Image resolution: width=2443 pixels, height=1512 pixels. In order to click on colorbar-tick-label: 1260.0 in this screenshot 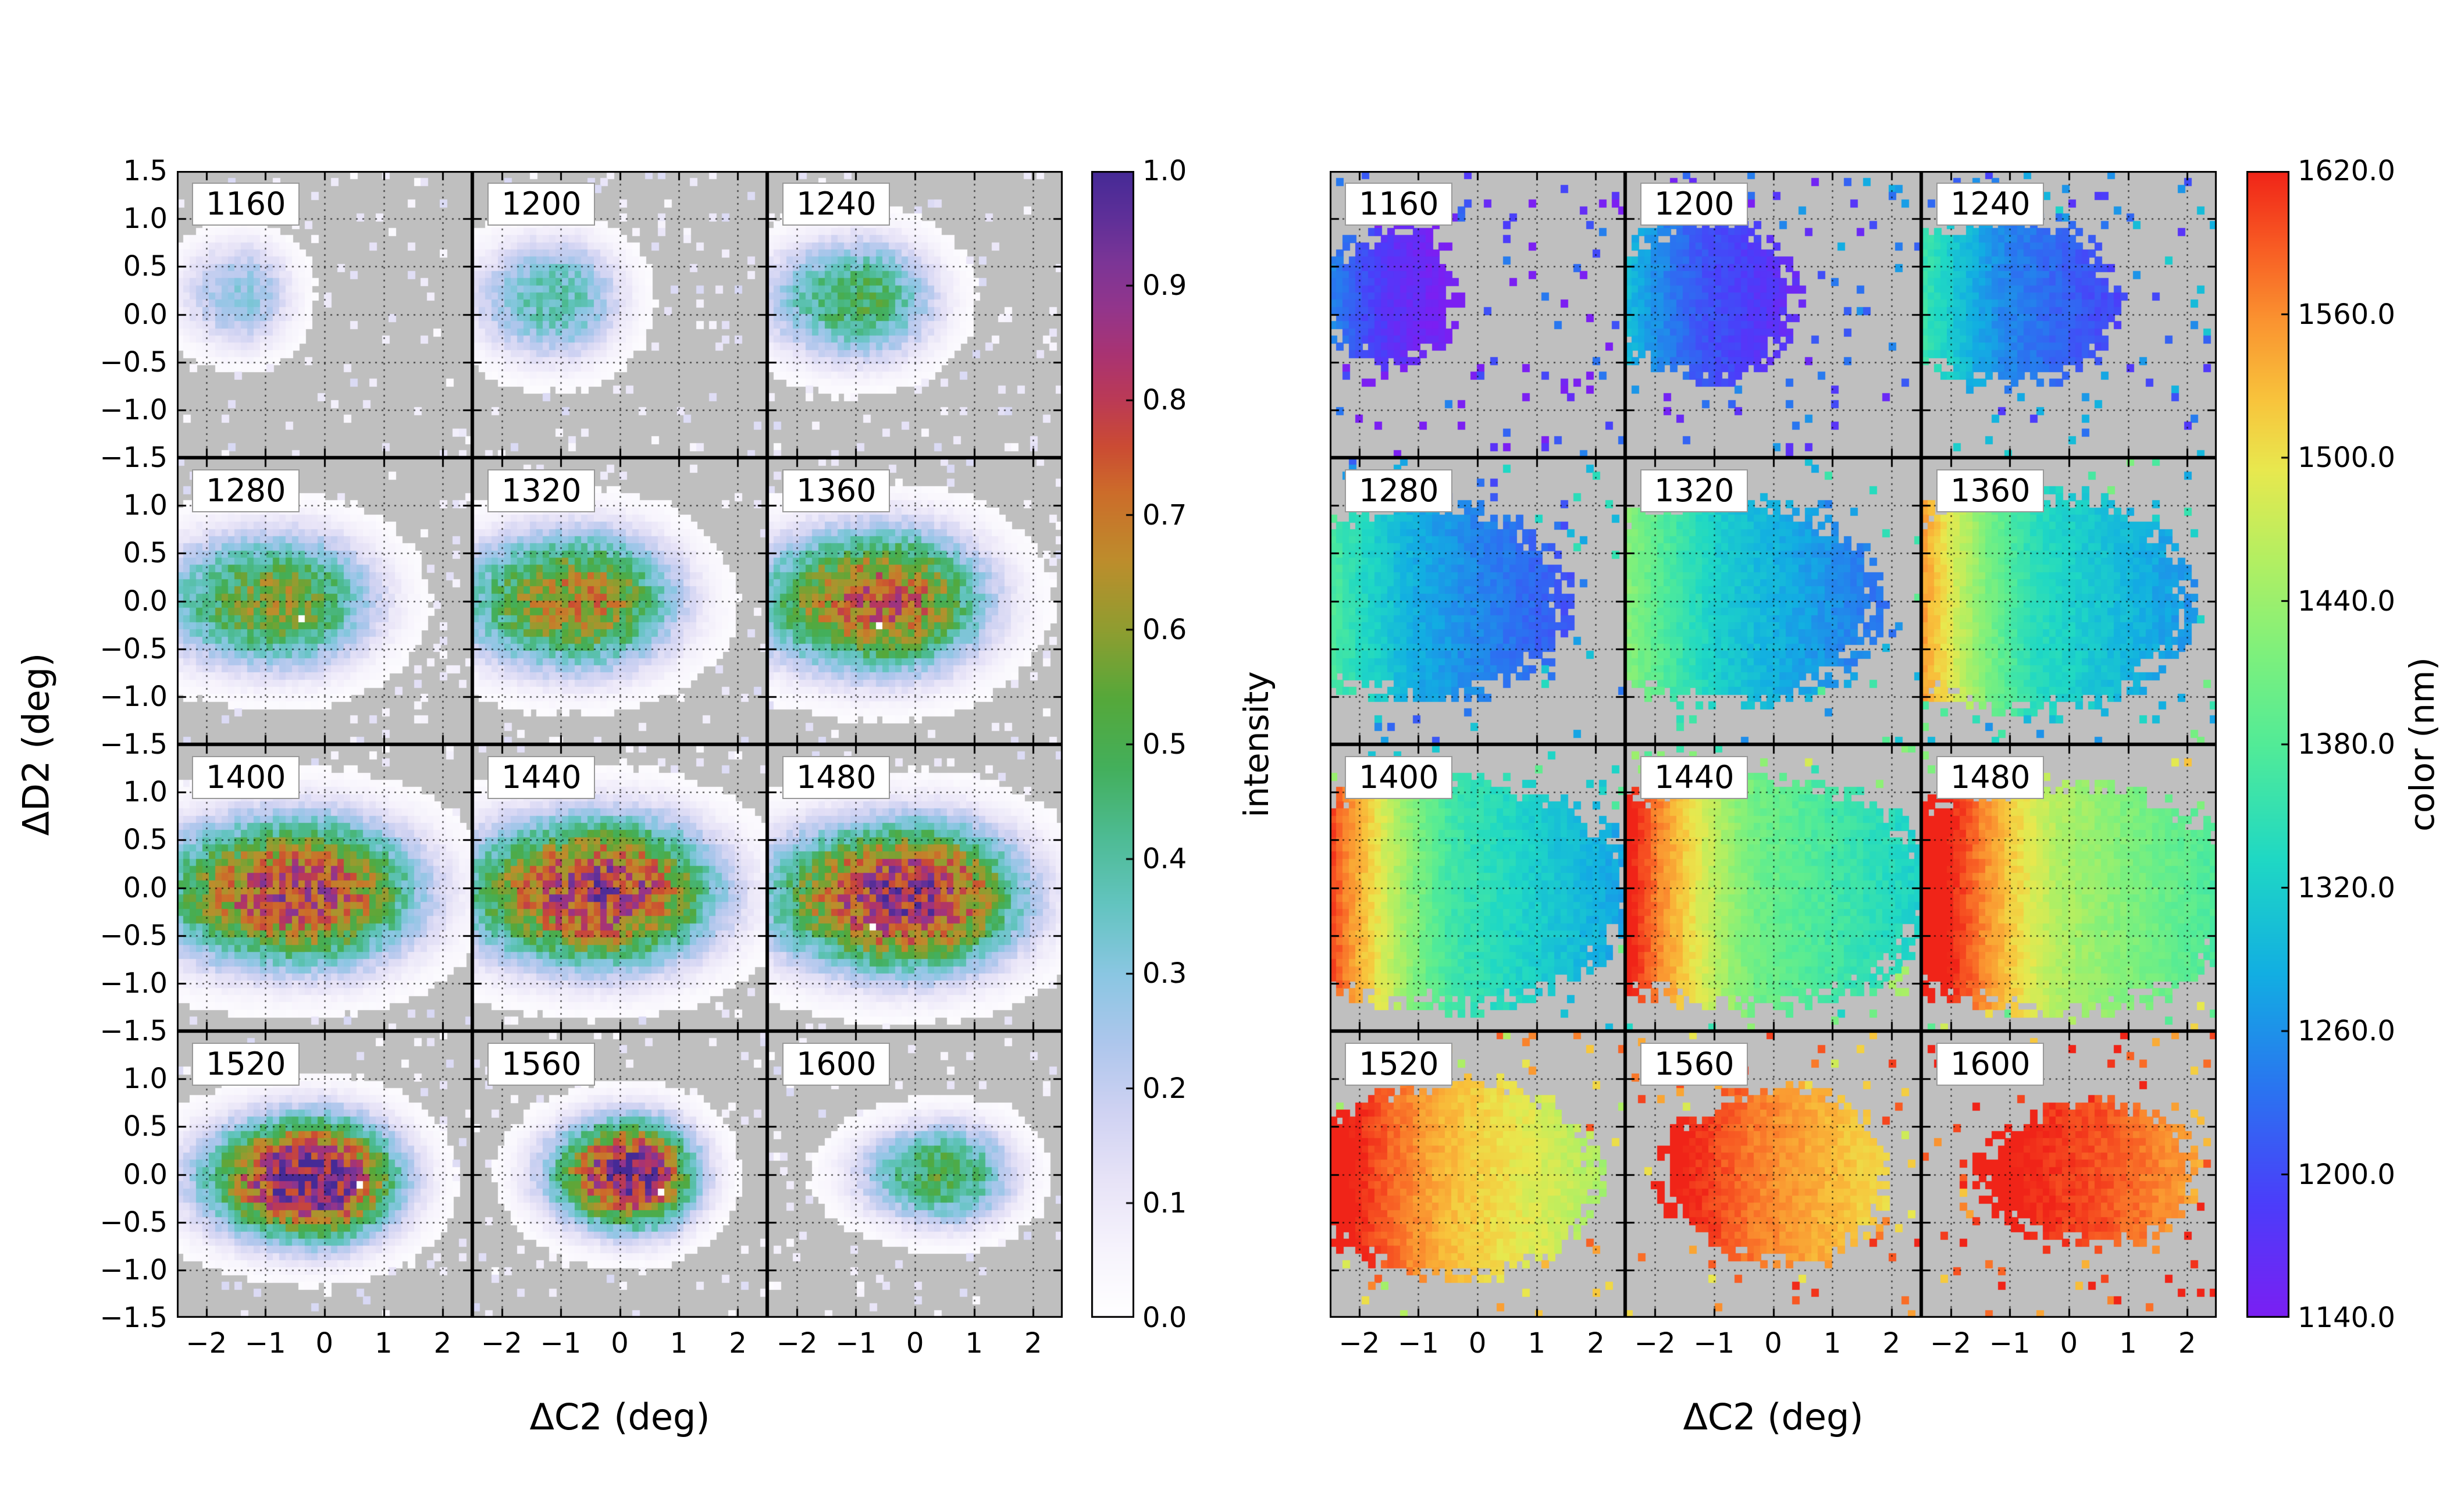, I will do `click(2346, 1031)`.